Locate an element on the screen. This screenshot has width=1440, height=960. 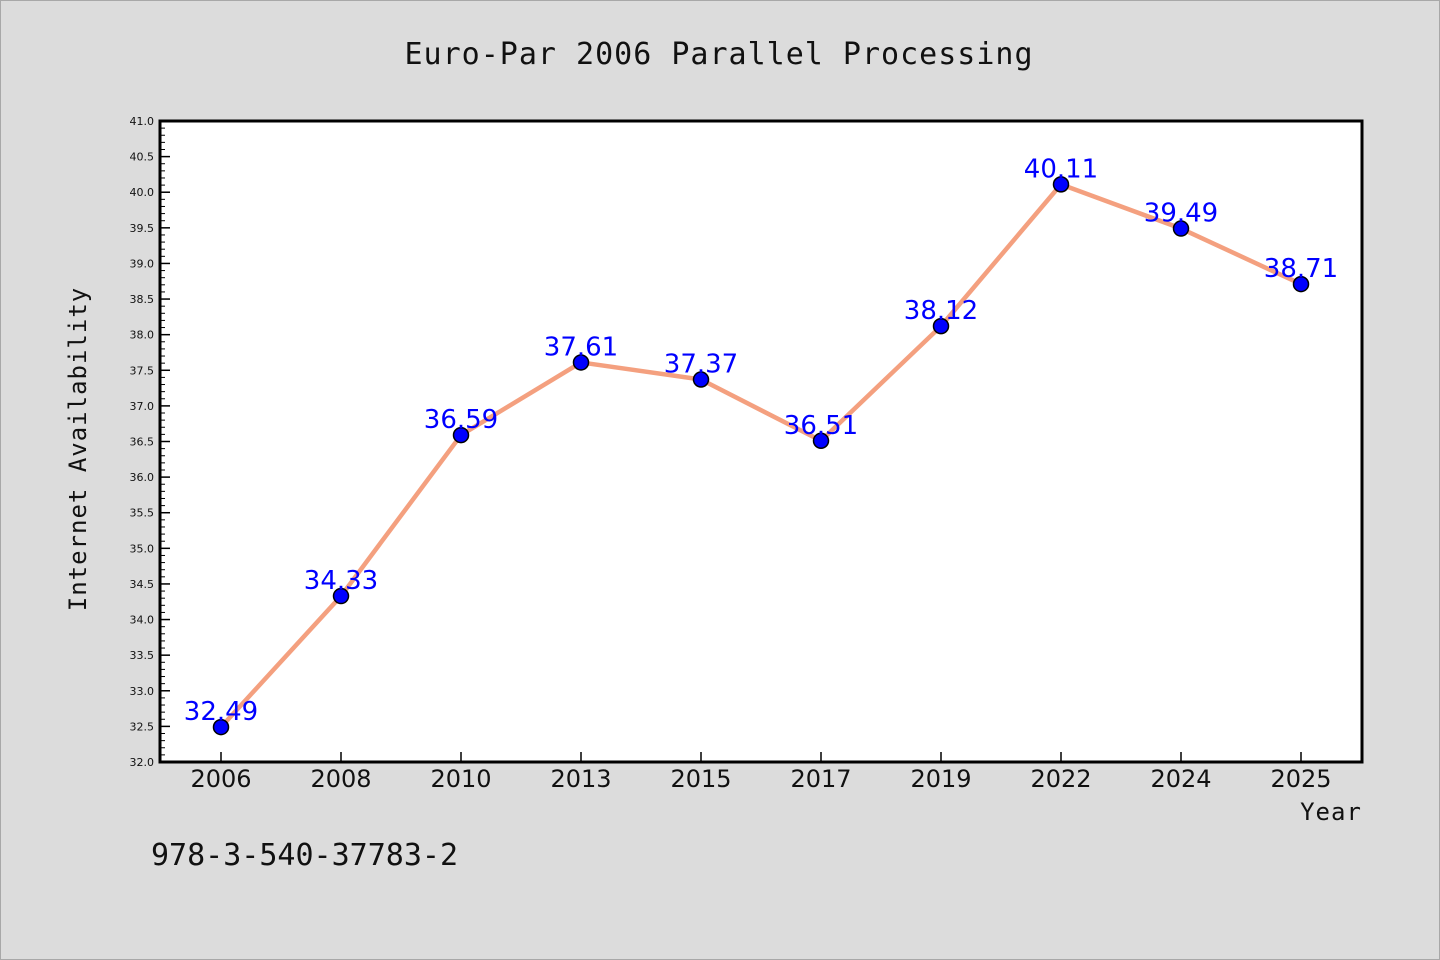
data-label: 37.61 is located at coordinates (581, 347).